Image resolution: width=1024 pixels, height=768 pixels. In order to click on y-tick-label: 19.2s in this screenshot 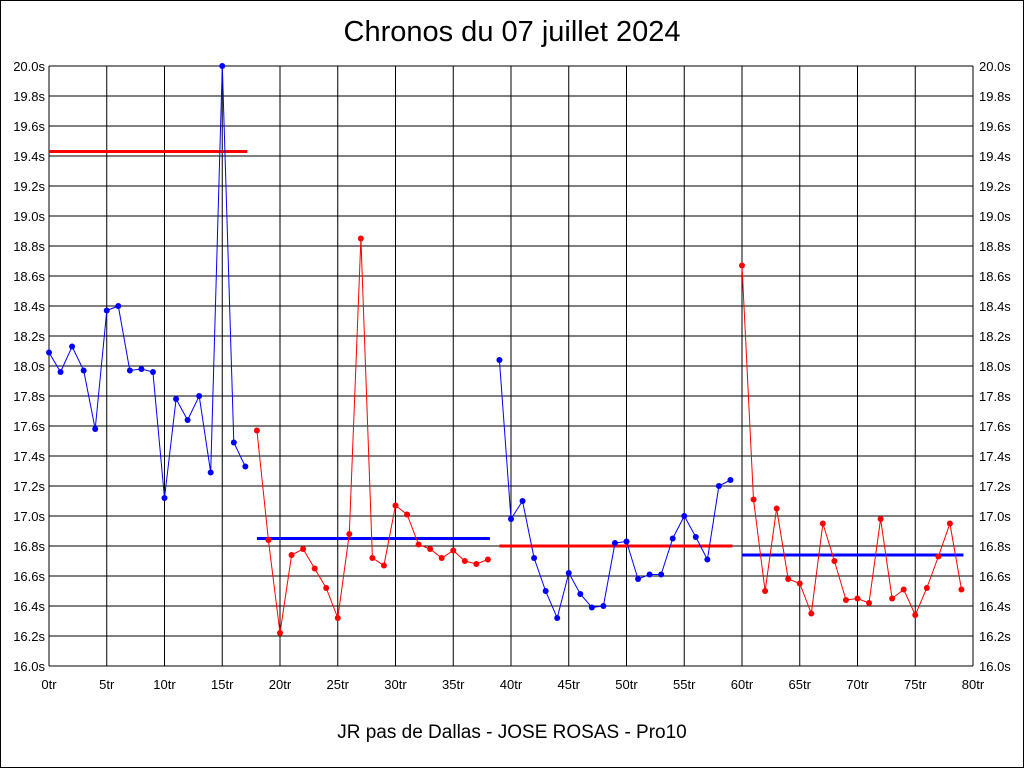, I will do `click(29, 186)`.